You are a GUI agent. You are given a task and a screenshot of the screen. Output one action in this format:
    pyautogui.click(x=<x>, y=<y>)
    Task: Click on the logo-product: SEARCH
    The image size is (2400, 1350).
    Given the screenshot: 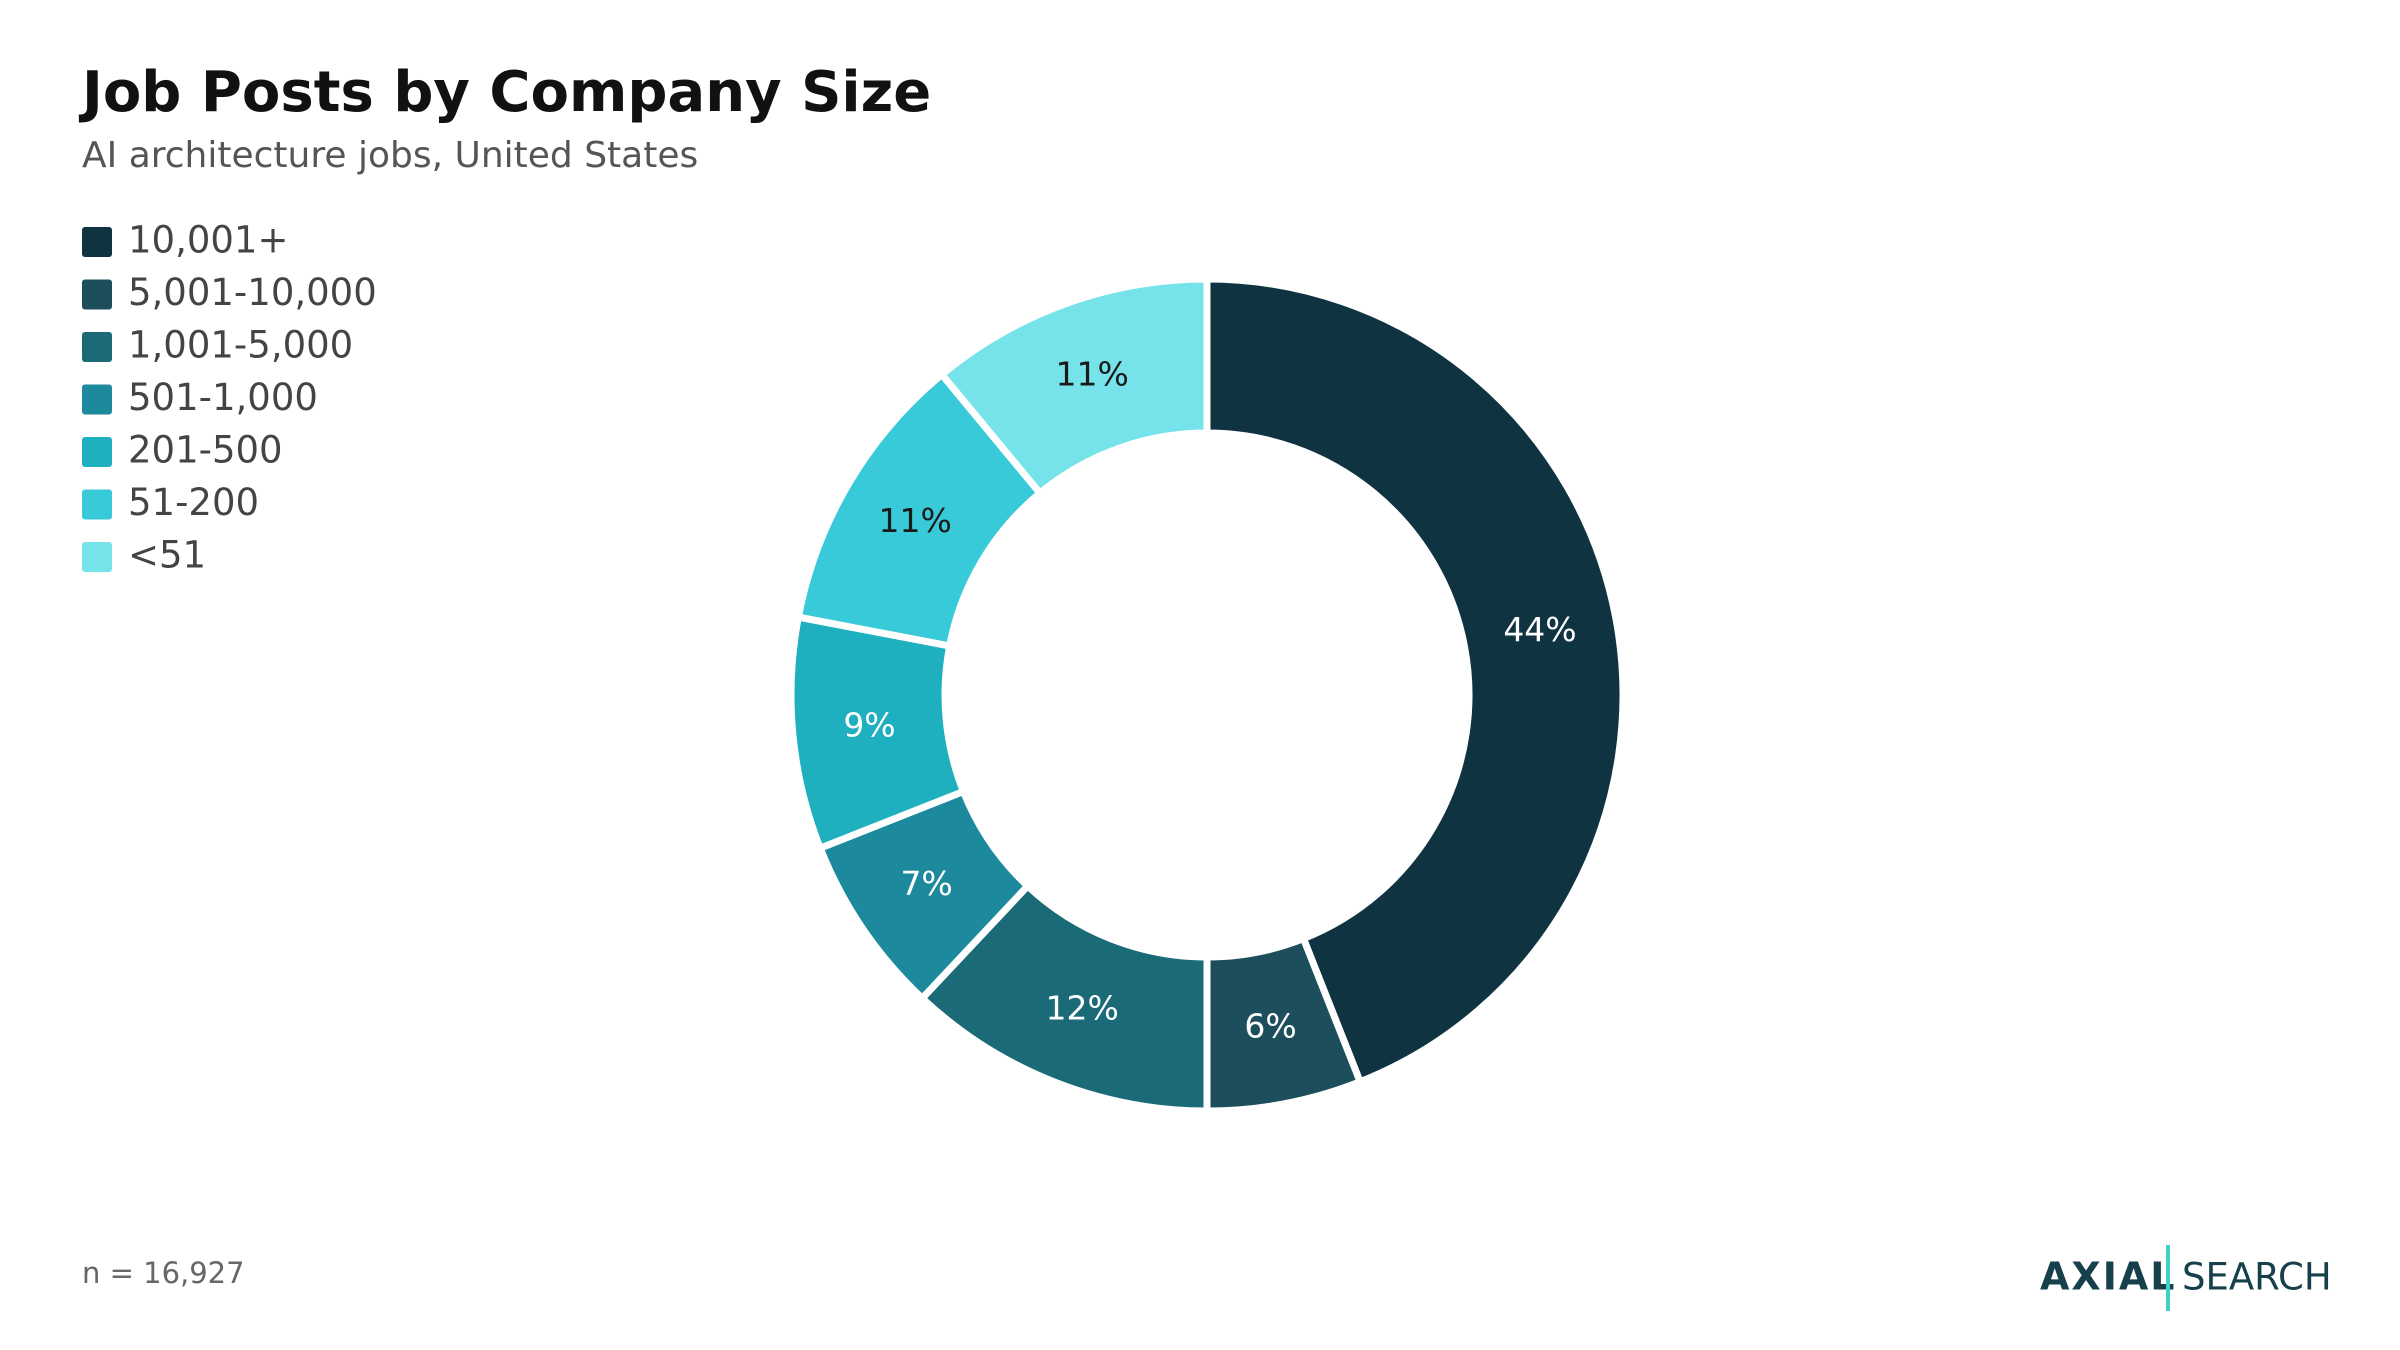 What is the action you would take?
    pyautogui.click(x=2257, y=1277)
    